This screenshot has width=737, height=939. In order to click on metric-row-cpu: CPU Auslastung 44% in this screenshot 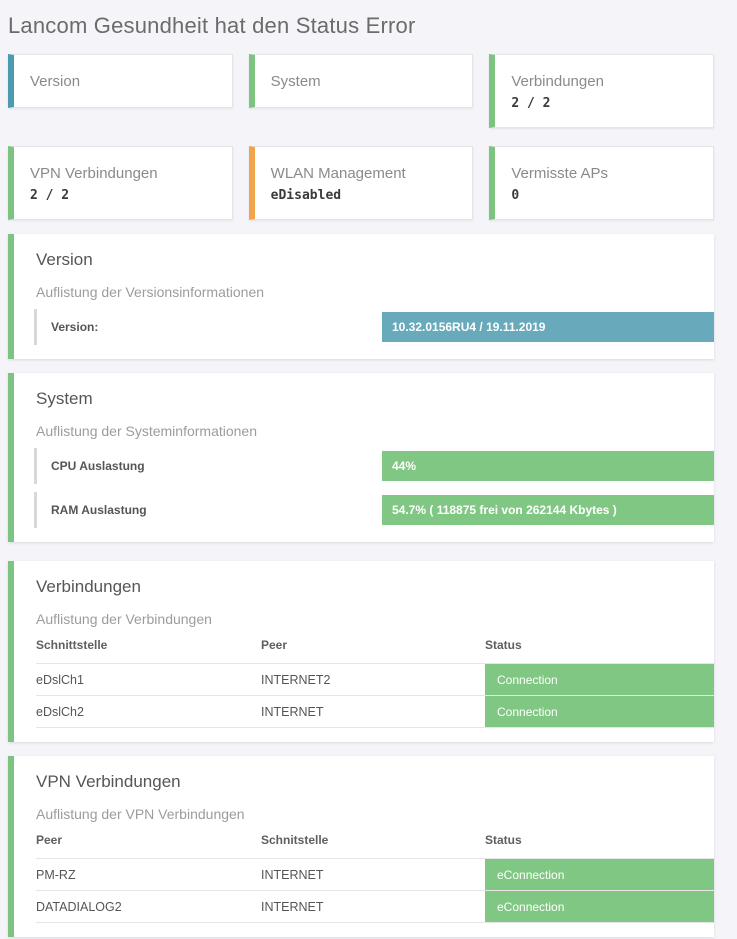, I will do `click(374, 466)`.